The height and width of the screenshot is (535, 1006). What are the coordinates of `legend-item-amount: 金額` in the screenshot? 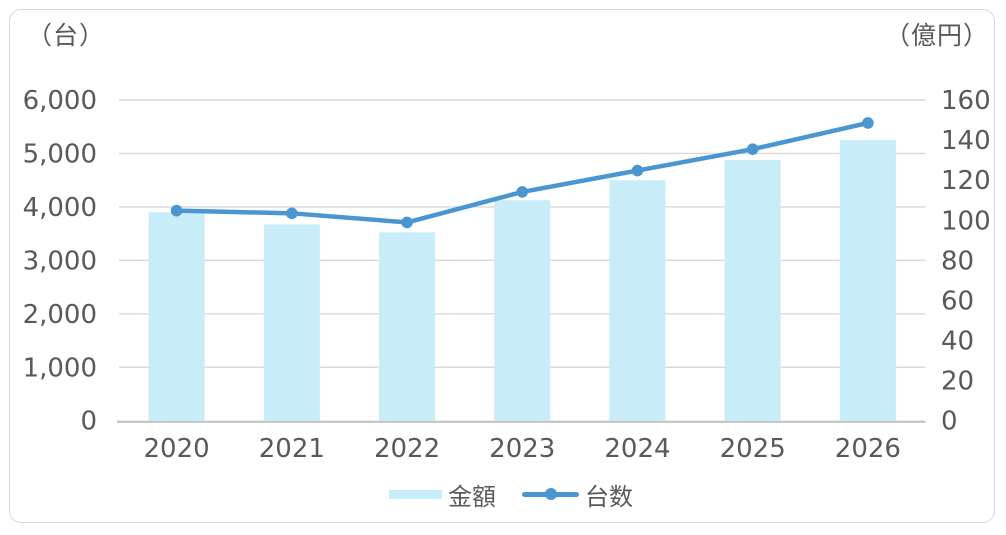 It's located at (442, 494).